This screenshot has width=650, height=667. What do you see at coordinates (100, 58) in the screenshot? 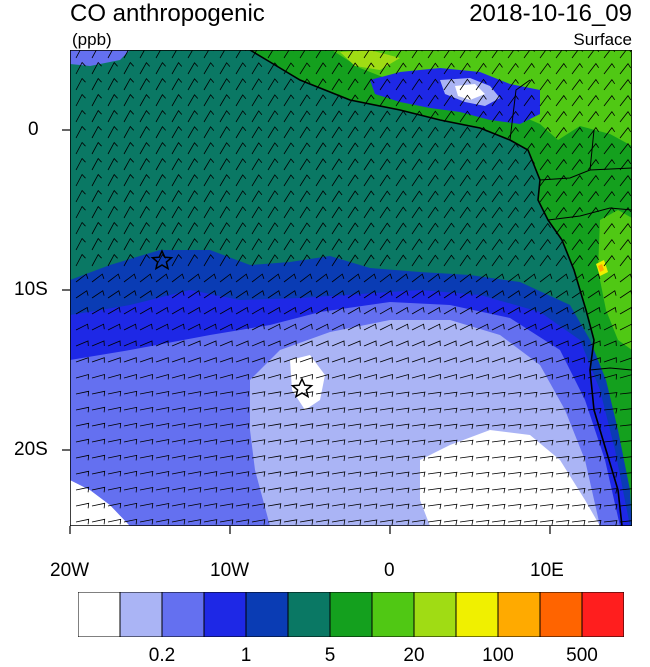
I see `nw-corner-blob` at bounding box center [100, 58].